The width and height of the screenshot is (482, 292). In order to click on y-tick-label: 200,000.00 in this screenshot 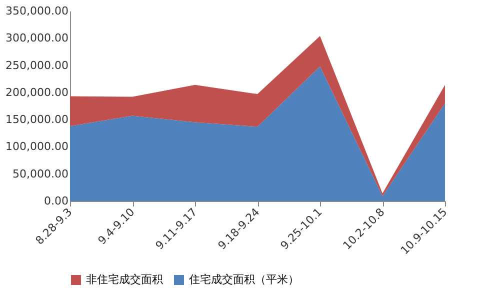, I will do `click(37, 92)`.